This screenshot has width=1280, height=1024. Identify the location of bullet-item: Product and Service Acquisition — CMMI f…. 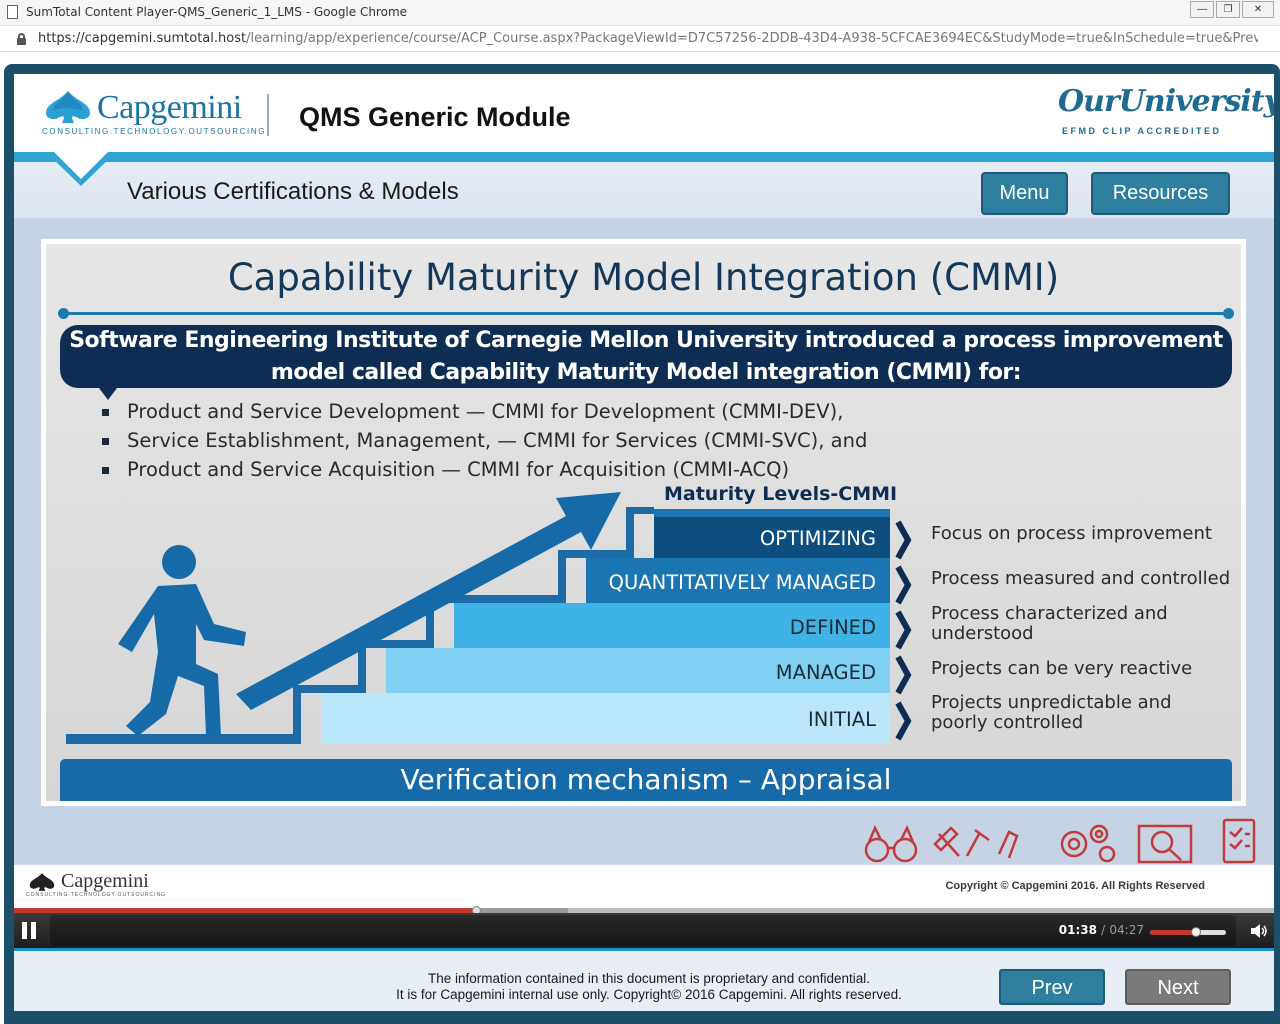
(484, 472).